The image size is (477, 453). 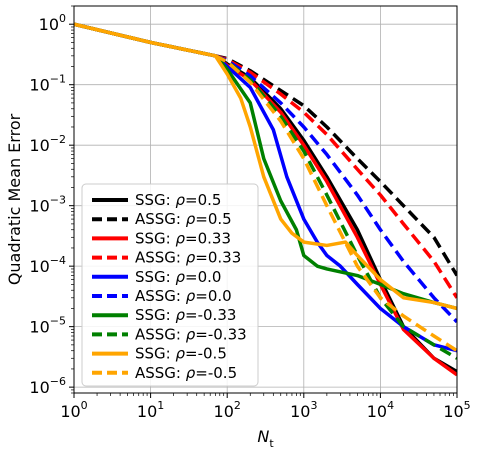 I want to click on legend-label-8: SSG: ρ=-0.5, so click(x=181, y=354).